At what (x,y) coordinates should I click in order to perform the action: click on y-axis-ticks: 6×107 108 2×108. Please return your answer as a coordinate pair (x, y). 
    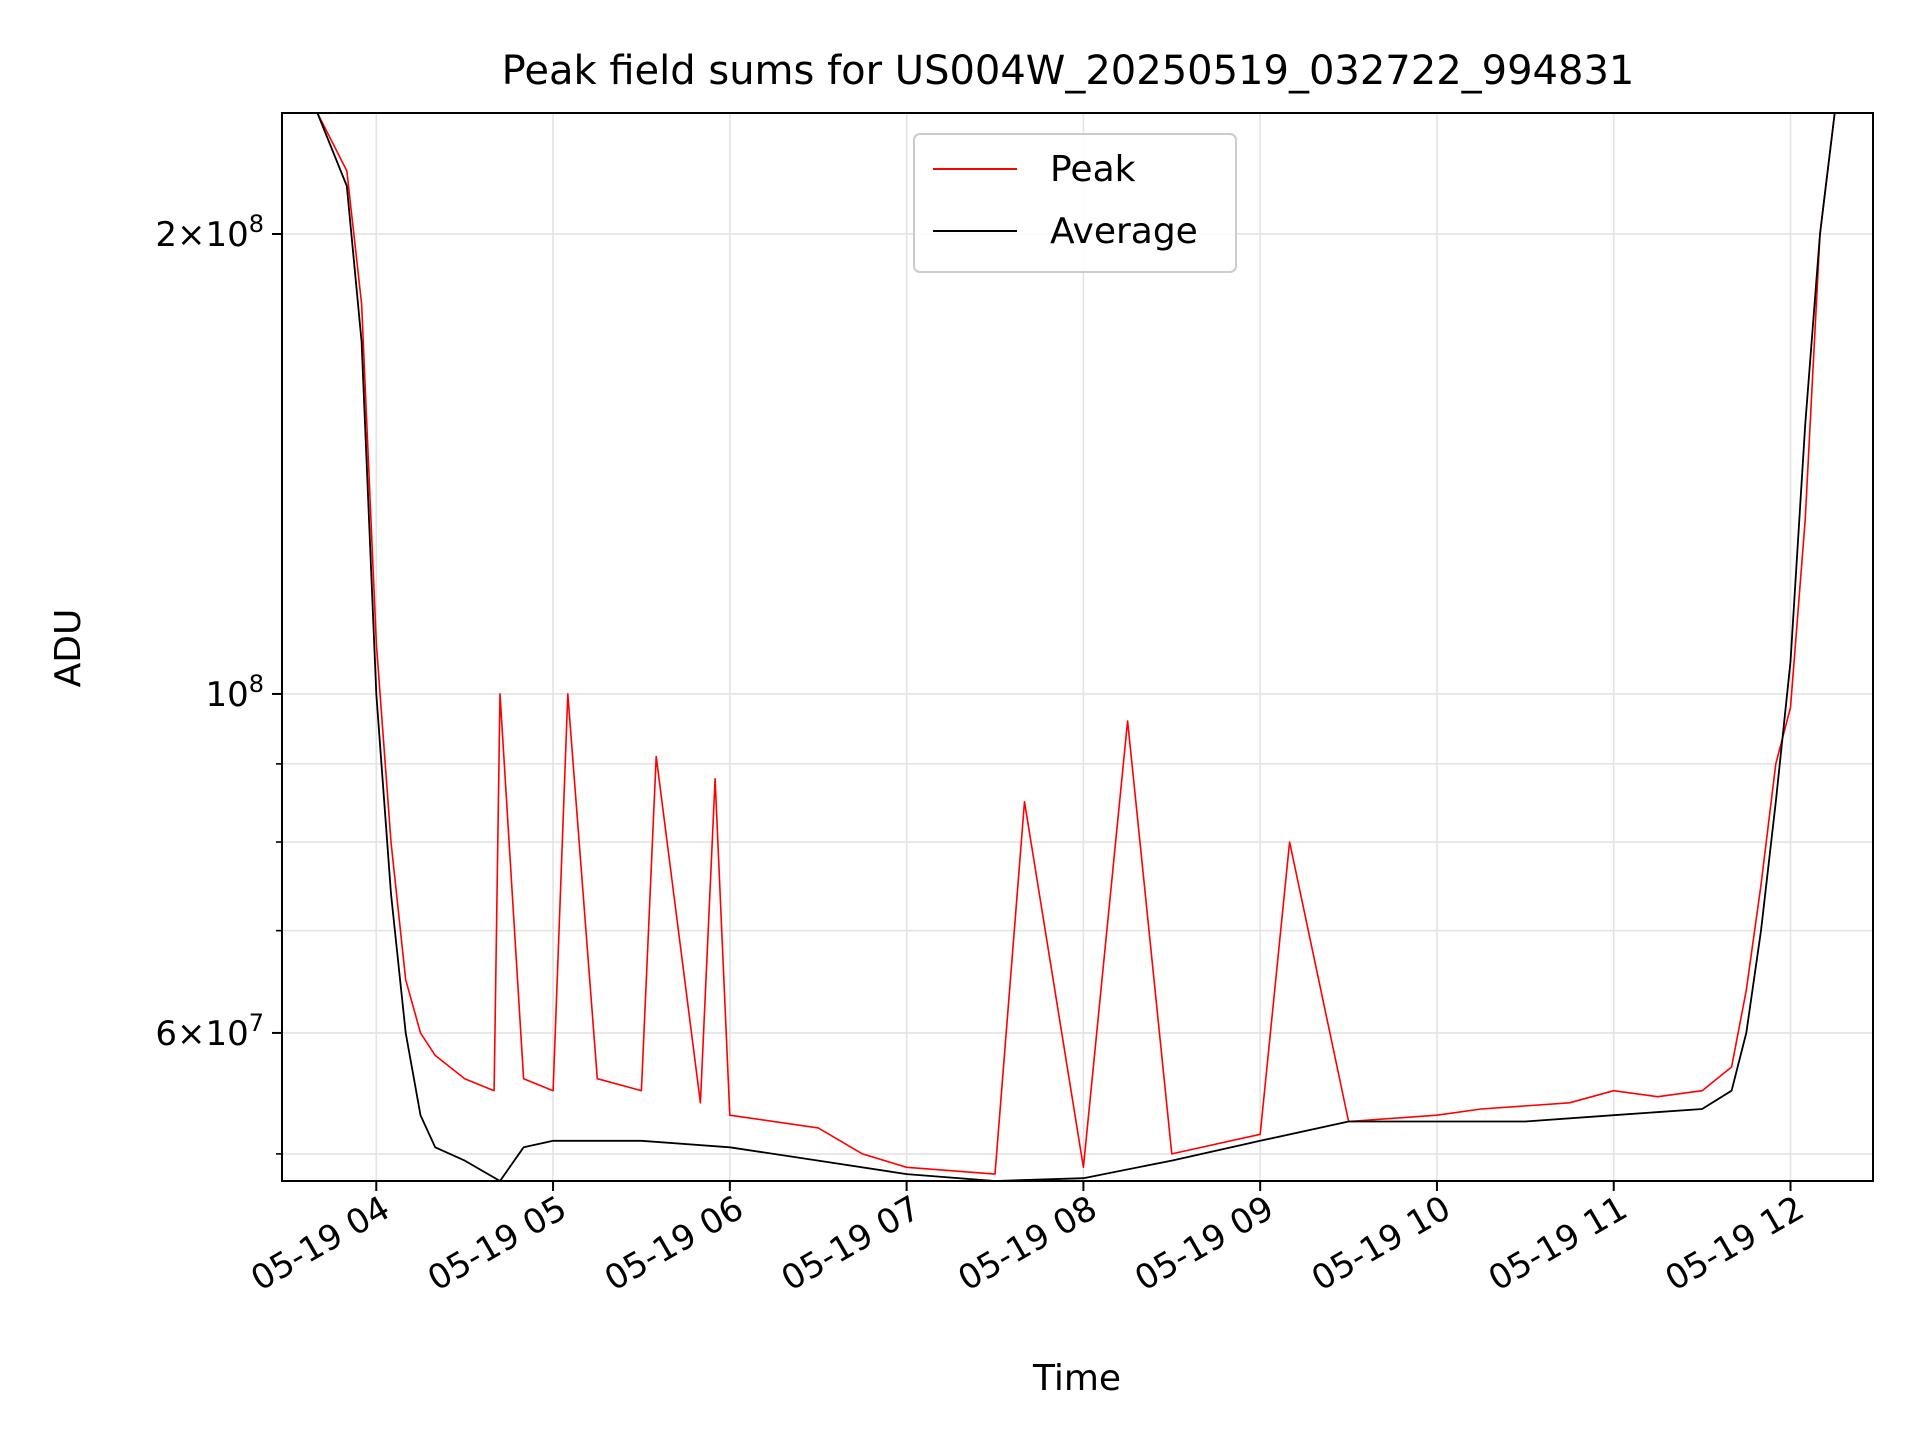
    Looking at the image, I should click on (218, 682).